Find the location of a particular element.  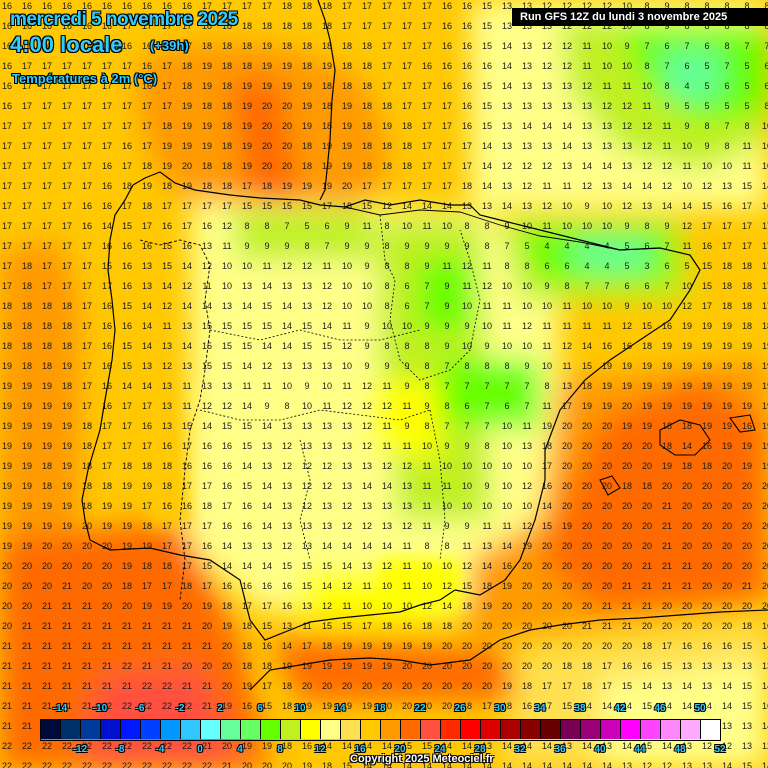

grid-value: 6 is located at coordinates (667, 46).